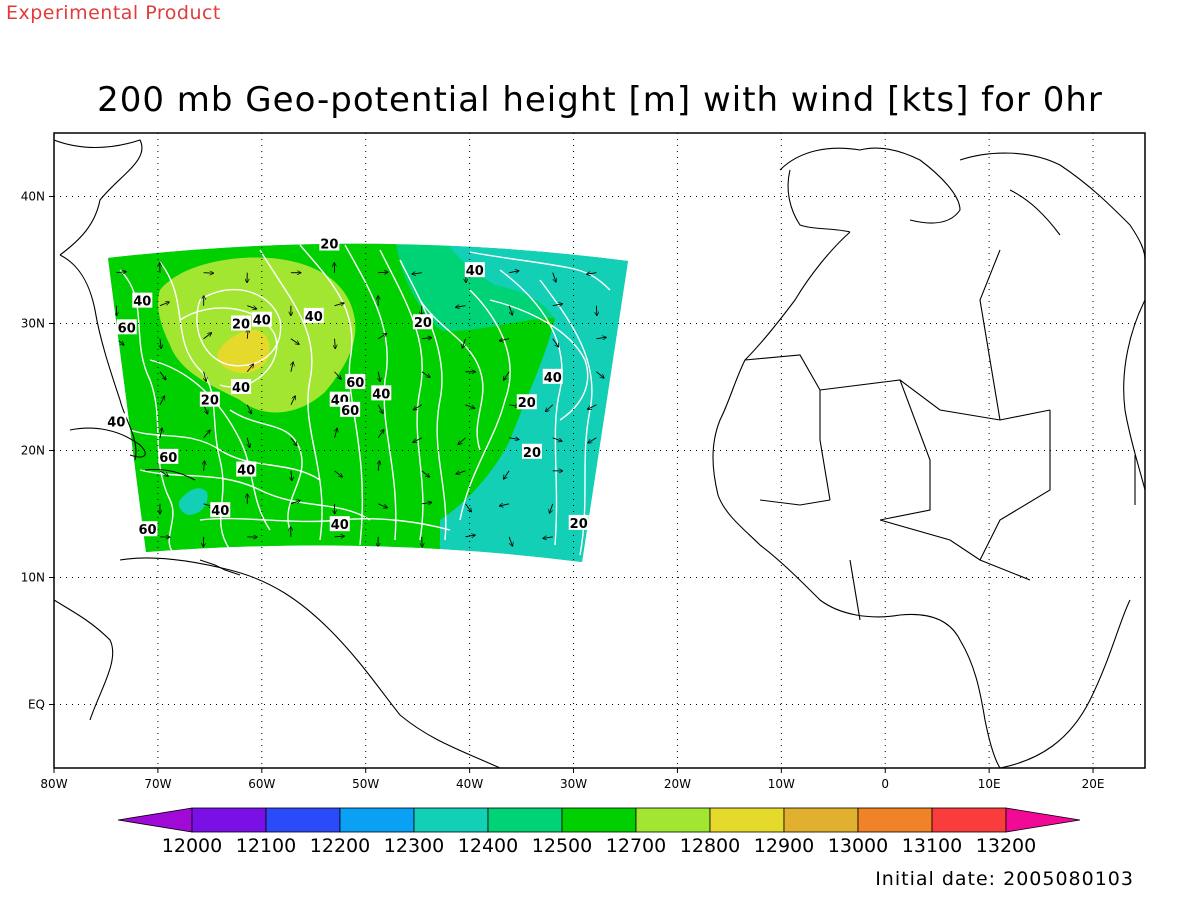  I want to click on colorbar-label: 12700, so click(636, 846).